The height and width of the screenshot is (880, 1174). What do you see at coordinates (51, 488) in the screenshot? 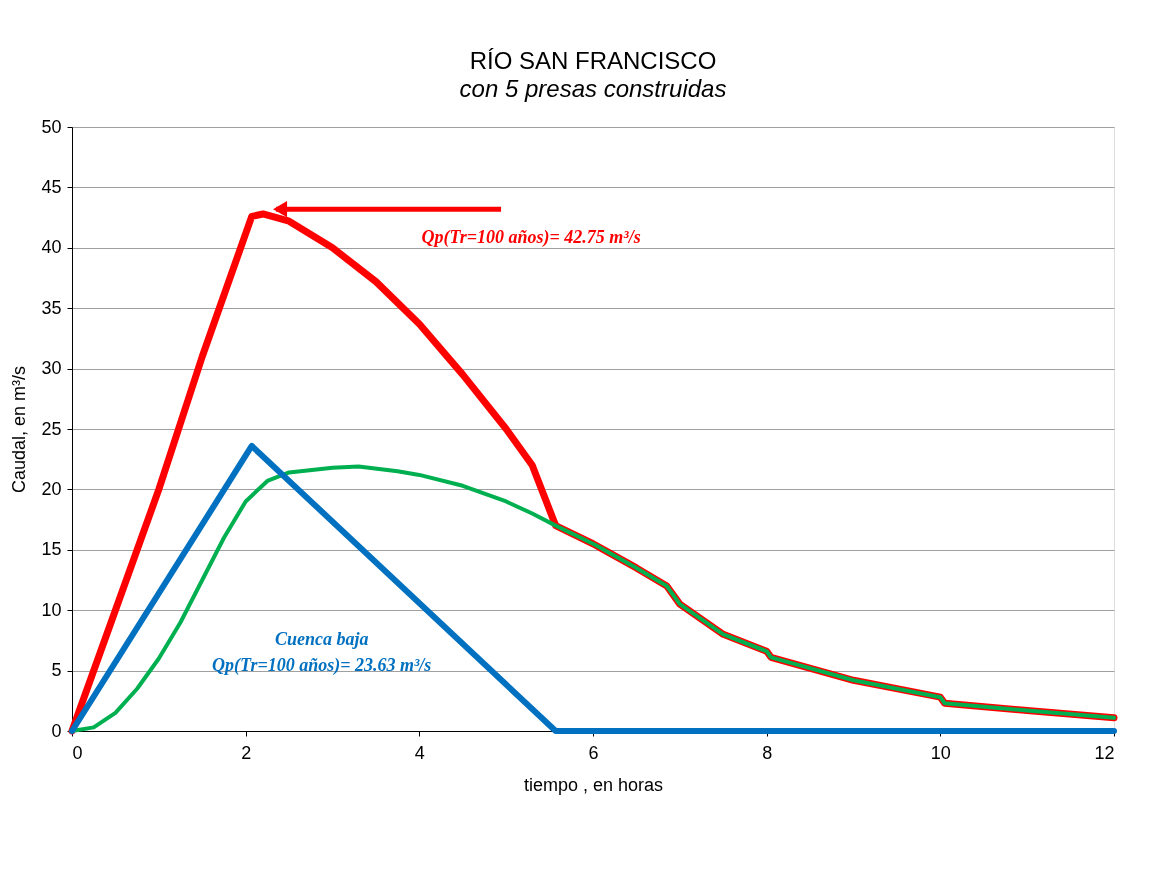
I see `y-tick-label: 20` at bounding box center [51, 488].